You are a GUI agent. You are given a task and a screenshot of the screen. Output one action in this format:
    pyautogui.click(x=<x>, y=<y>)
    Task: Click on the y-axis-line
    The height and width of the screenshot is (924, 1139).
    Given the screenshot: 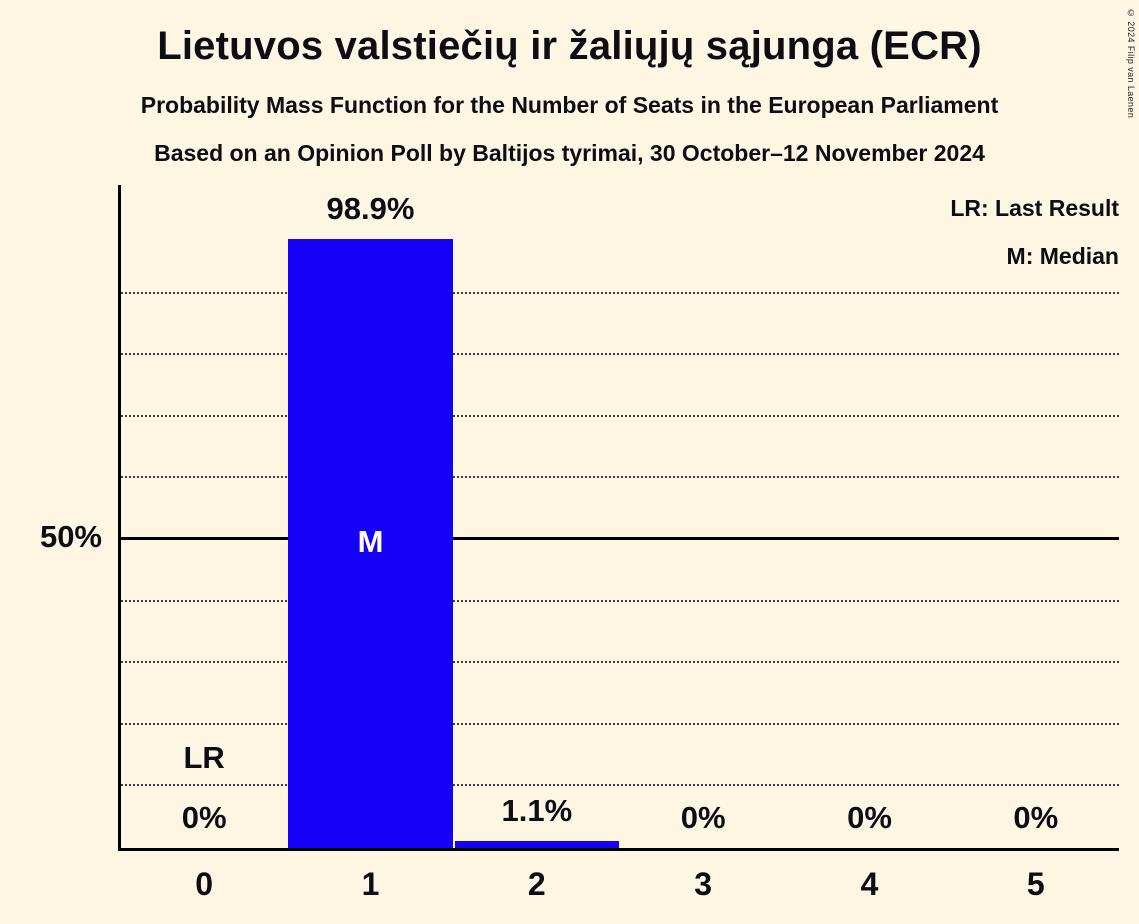 What is the action you would take?
    pyautogui.click(x=119, y=518)
    